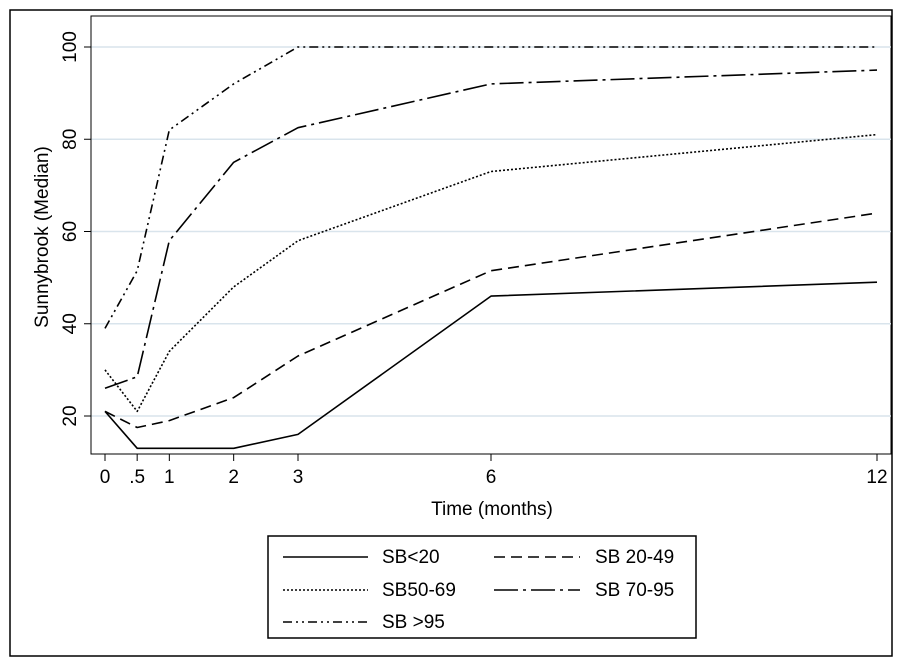  What do you see at coordinates (634, 590) in the screenshot?
I see `legend-label: SB 70-95` at bounding box center [634, 590].